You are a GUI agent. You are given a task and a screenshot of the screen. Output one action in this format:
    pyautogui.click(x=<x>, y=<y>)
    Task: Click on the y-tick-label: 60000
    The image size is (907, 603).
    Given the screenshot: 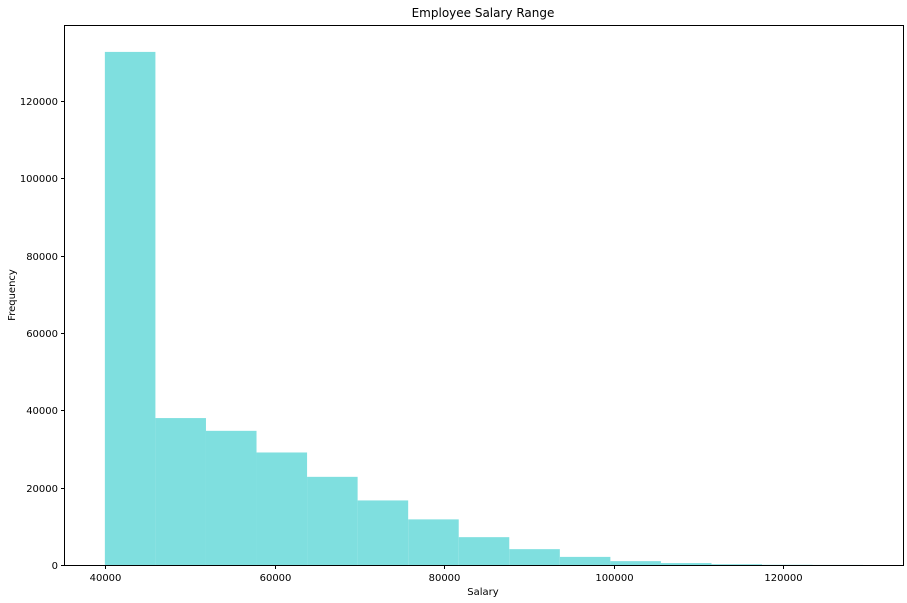 What is the action you would take?
    pyautogui.click(x=42, y=334)
    